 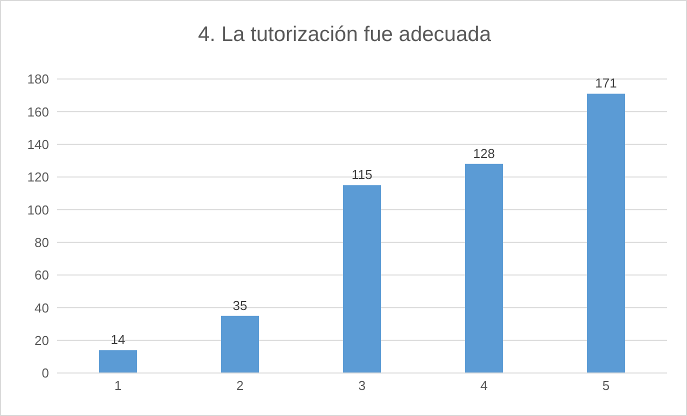 I want to click on y-tick-label: 120, so click(x=38, y=177).